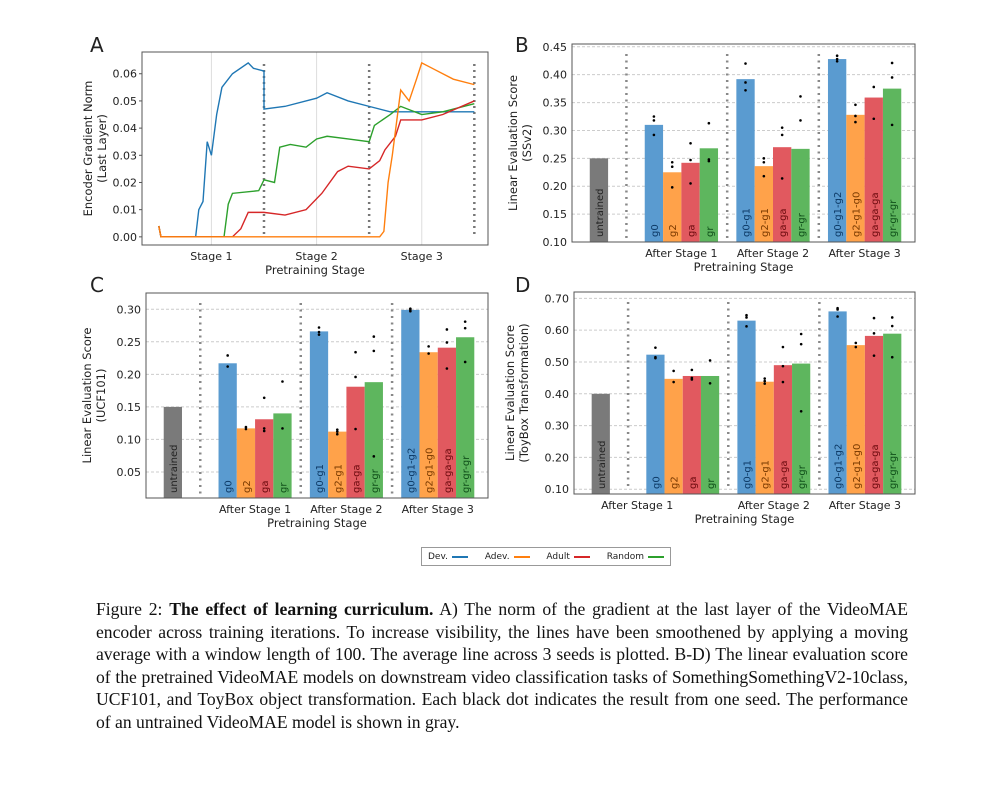  Describe the element at coordinates (875, 466) in the screenshot. I see `bar-label: ga-ga-ga` at that location.